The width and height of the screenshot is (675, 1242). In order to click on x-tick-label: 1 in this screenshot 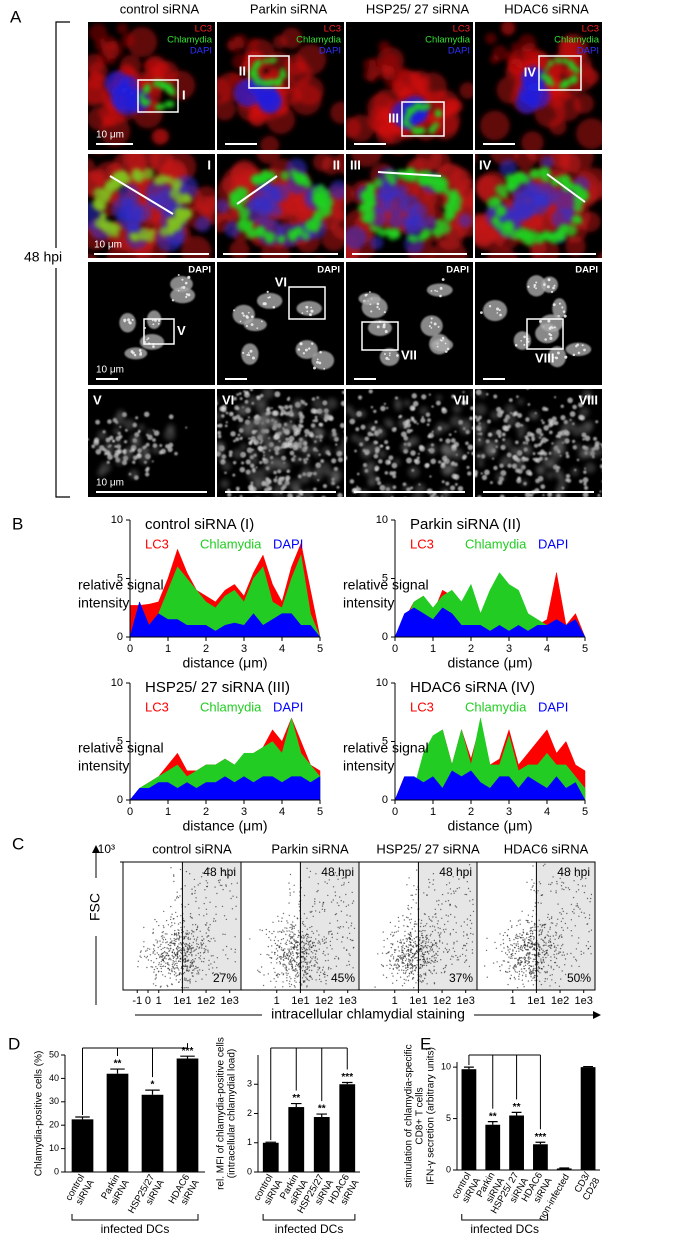, I will do `click(433, 812)`.